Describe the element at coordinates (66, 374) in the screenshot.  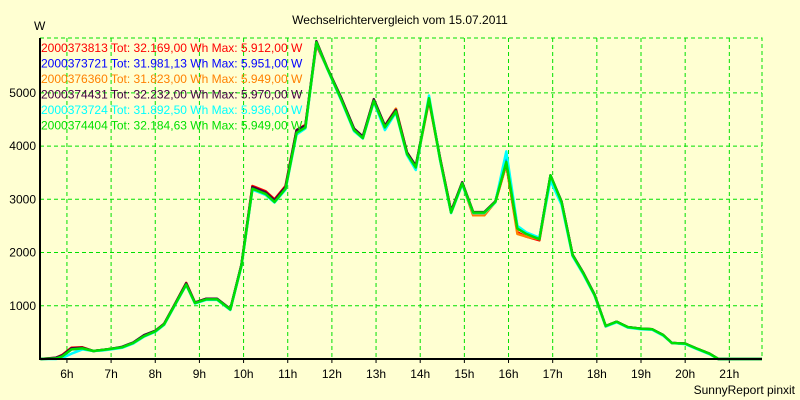
I see `x-tick-label: 6h` at that location.